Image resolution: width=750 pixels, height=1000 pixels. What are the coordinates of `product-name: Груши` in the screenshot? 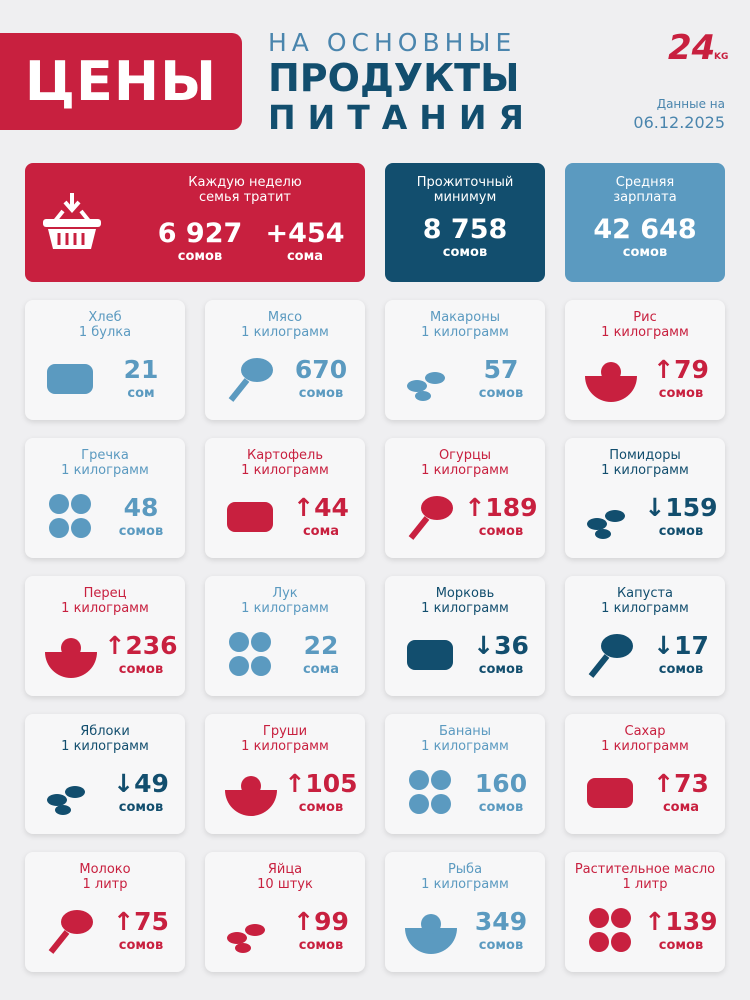 It's located at (285, 731).